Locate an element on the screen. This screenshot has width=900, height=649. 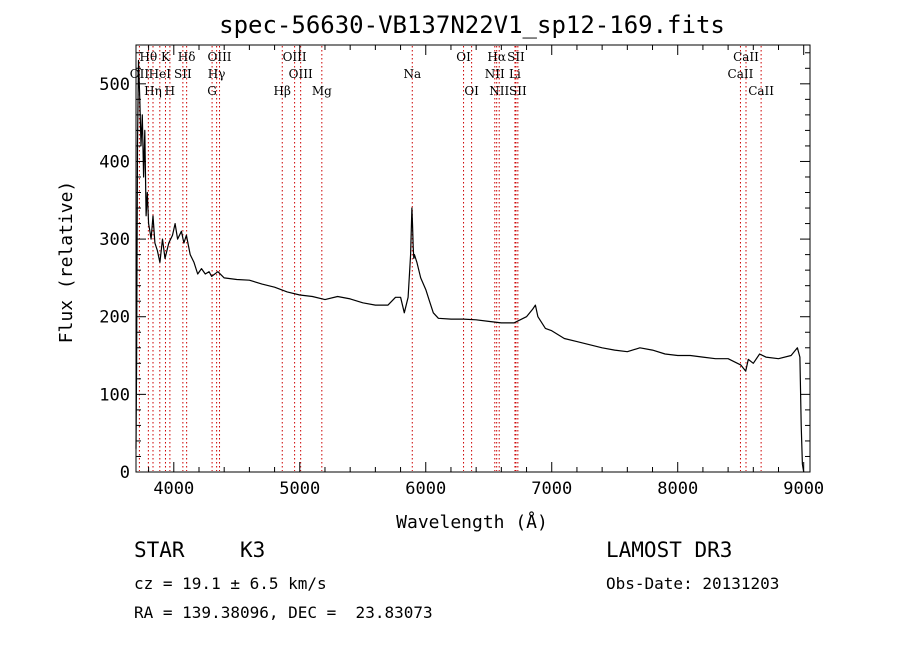
spectral-label-bottom-7: SII is located at coordinates (518, 91).